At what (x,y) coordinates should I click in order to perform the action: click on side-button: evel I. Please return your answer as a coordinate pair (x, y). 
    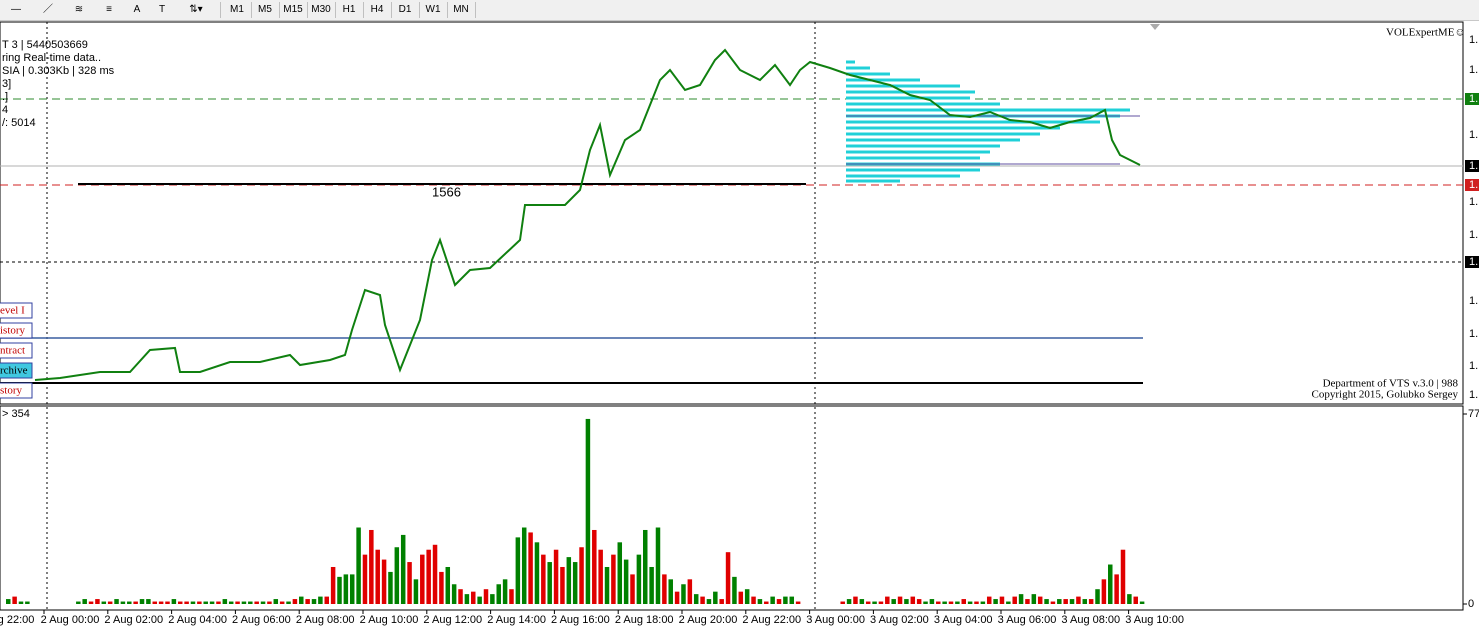
    Looking at the image, I should click on (12, 311).